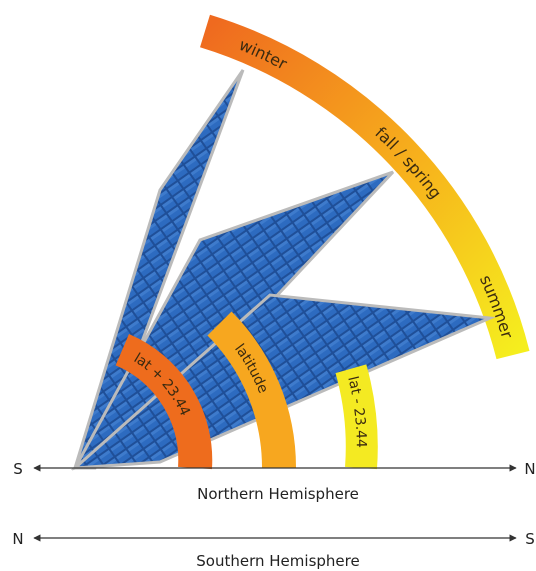 Image resolution: width=536 pixels, height=571 pixels. What do you see at coordinates (278, 494) in the screenshot?
I see `axis-label: Northern Hemisphere` at bounding box center [278, 494].